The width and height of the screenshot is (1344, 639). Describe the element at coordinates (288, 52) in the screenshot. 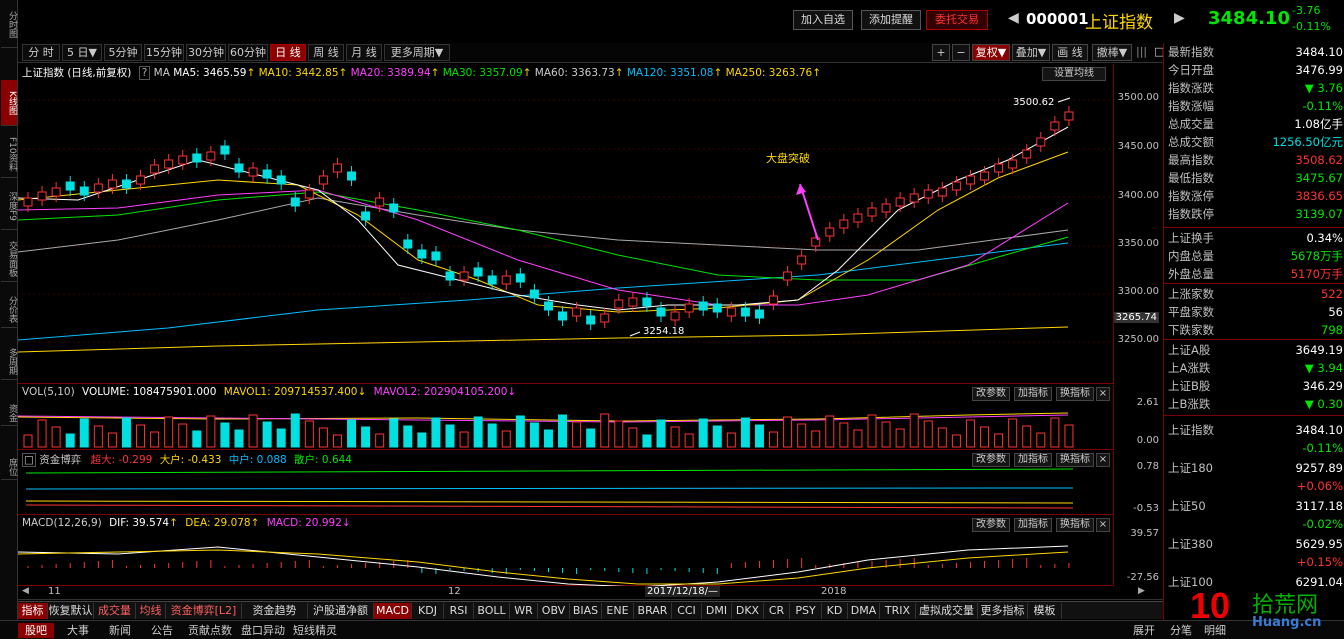

I see `period-daily: 日 线` at that location.